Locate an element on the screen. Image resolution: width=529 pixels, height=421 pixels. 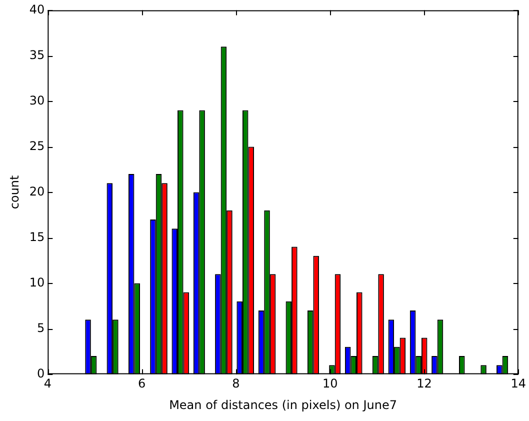
x-axis-title: Mean of distances (in pixels) on June7 is located at coordinates (283, 405).